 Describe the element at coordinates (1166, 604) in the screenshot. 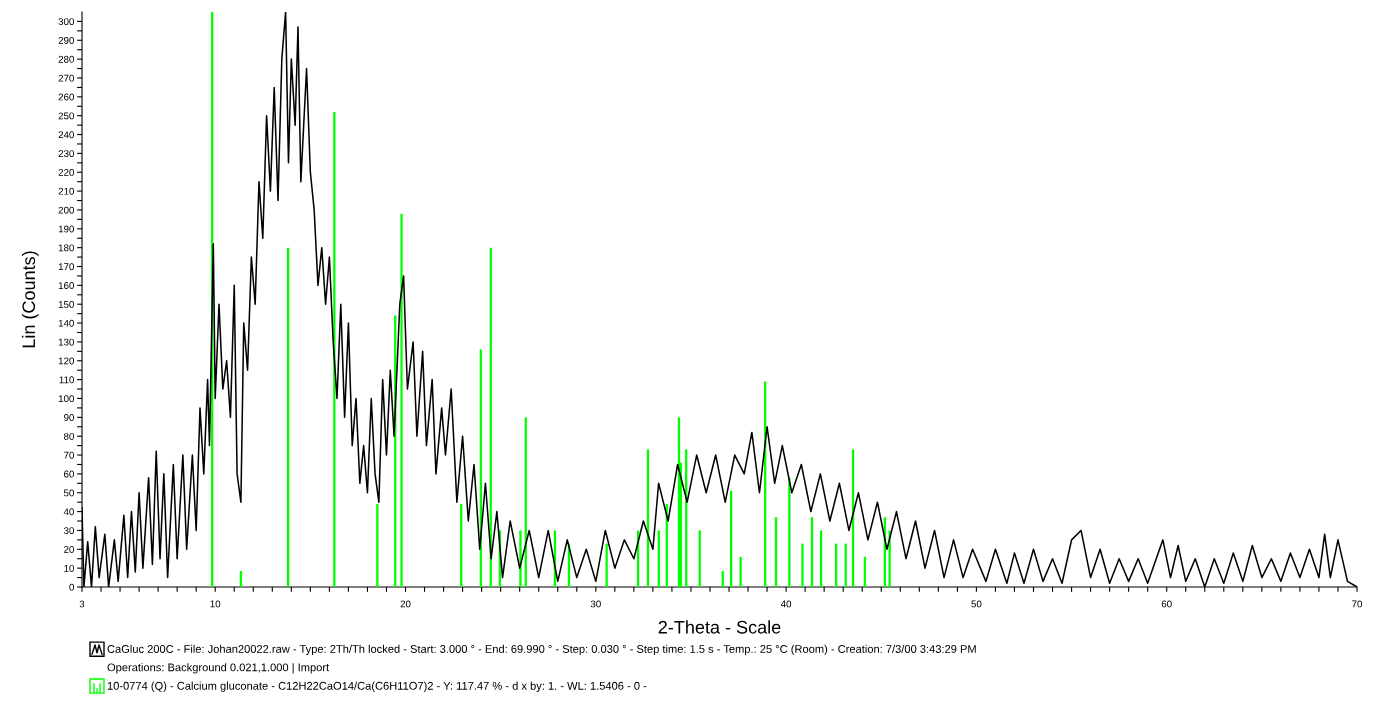

I see `x-tick-label: 60` at that location.